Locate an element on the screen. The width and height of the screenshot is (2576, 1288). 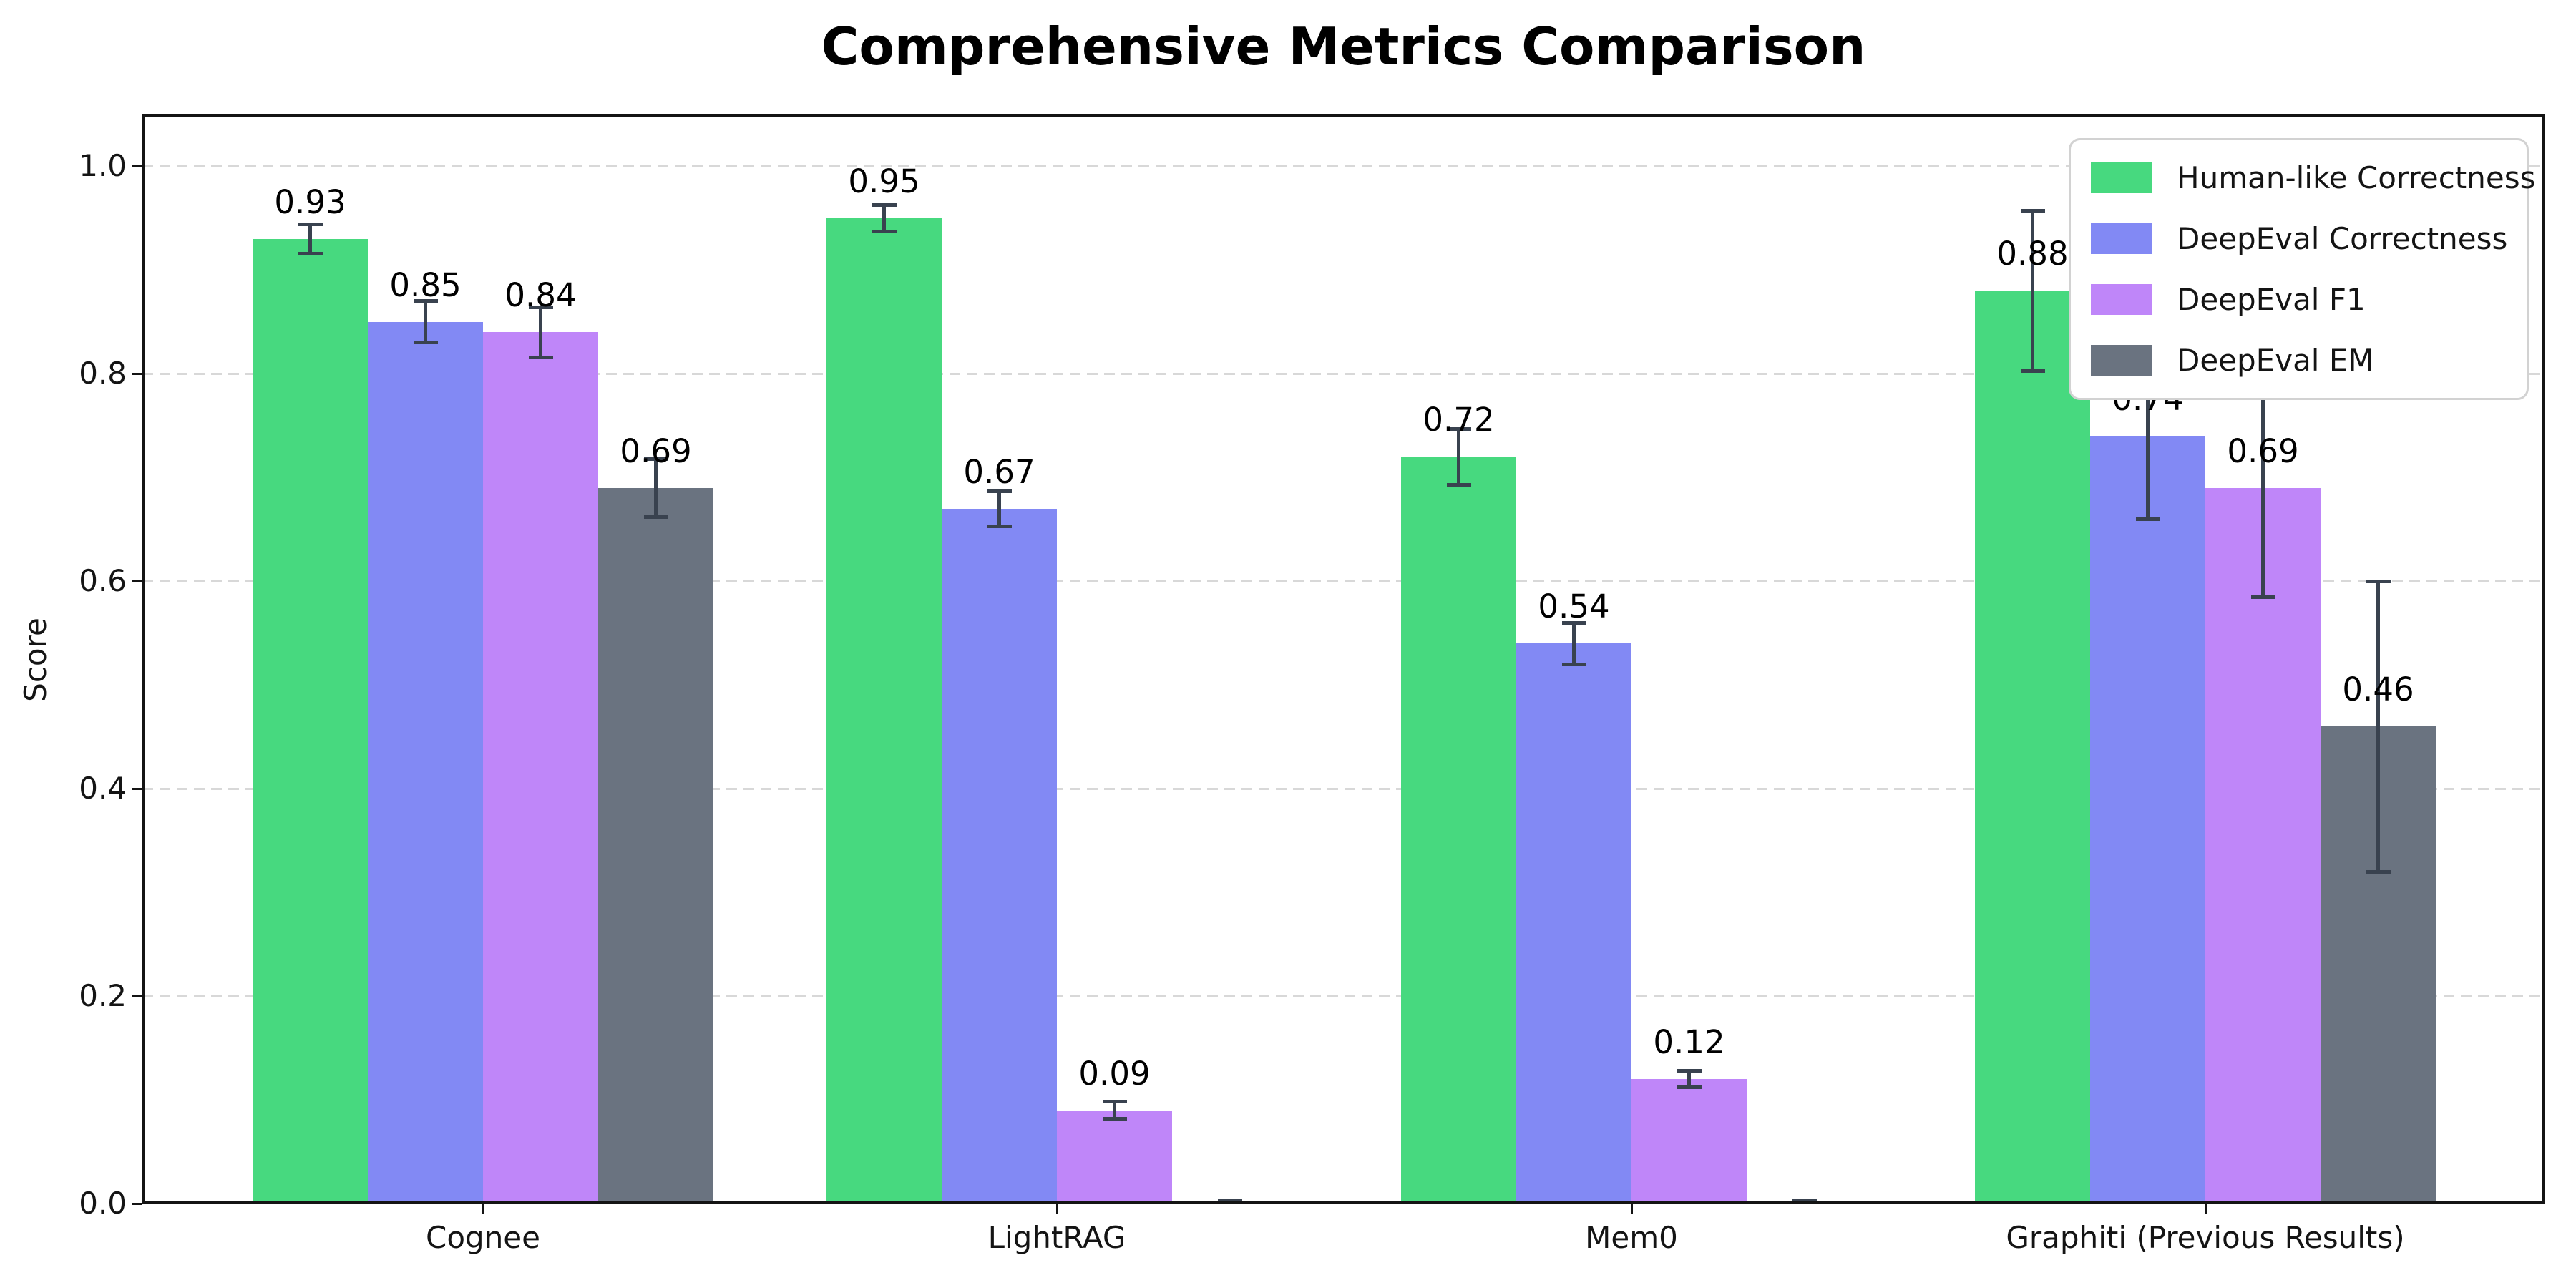
bar-Mem0-Human-like Correctness is located at coordinates (1458, 830).